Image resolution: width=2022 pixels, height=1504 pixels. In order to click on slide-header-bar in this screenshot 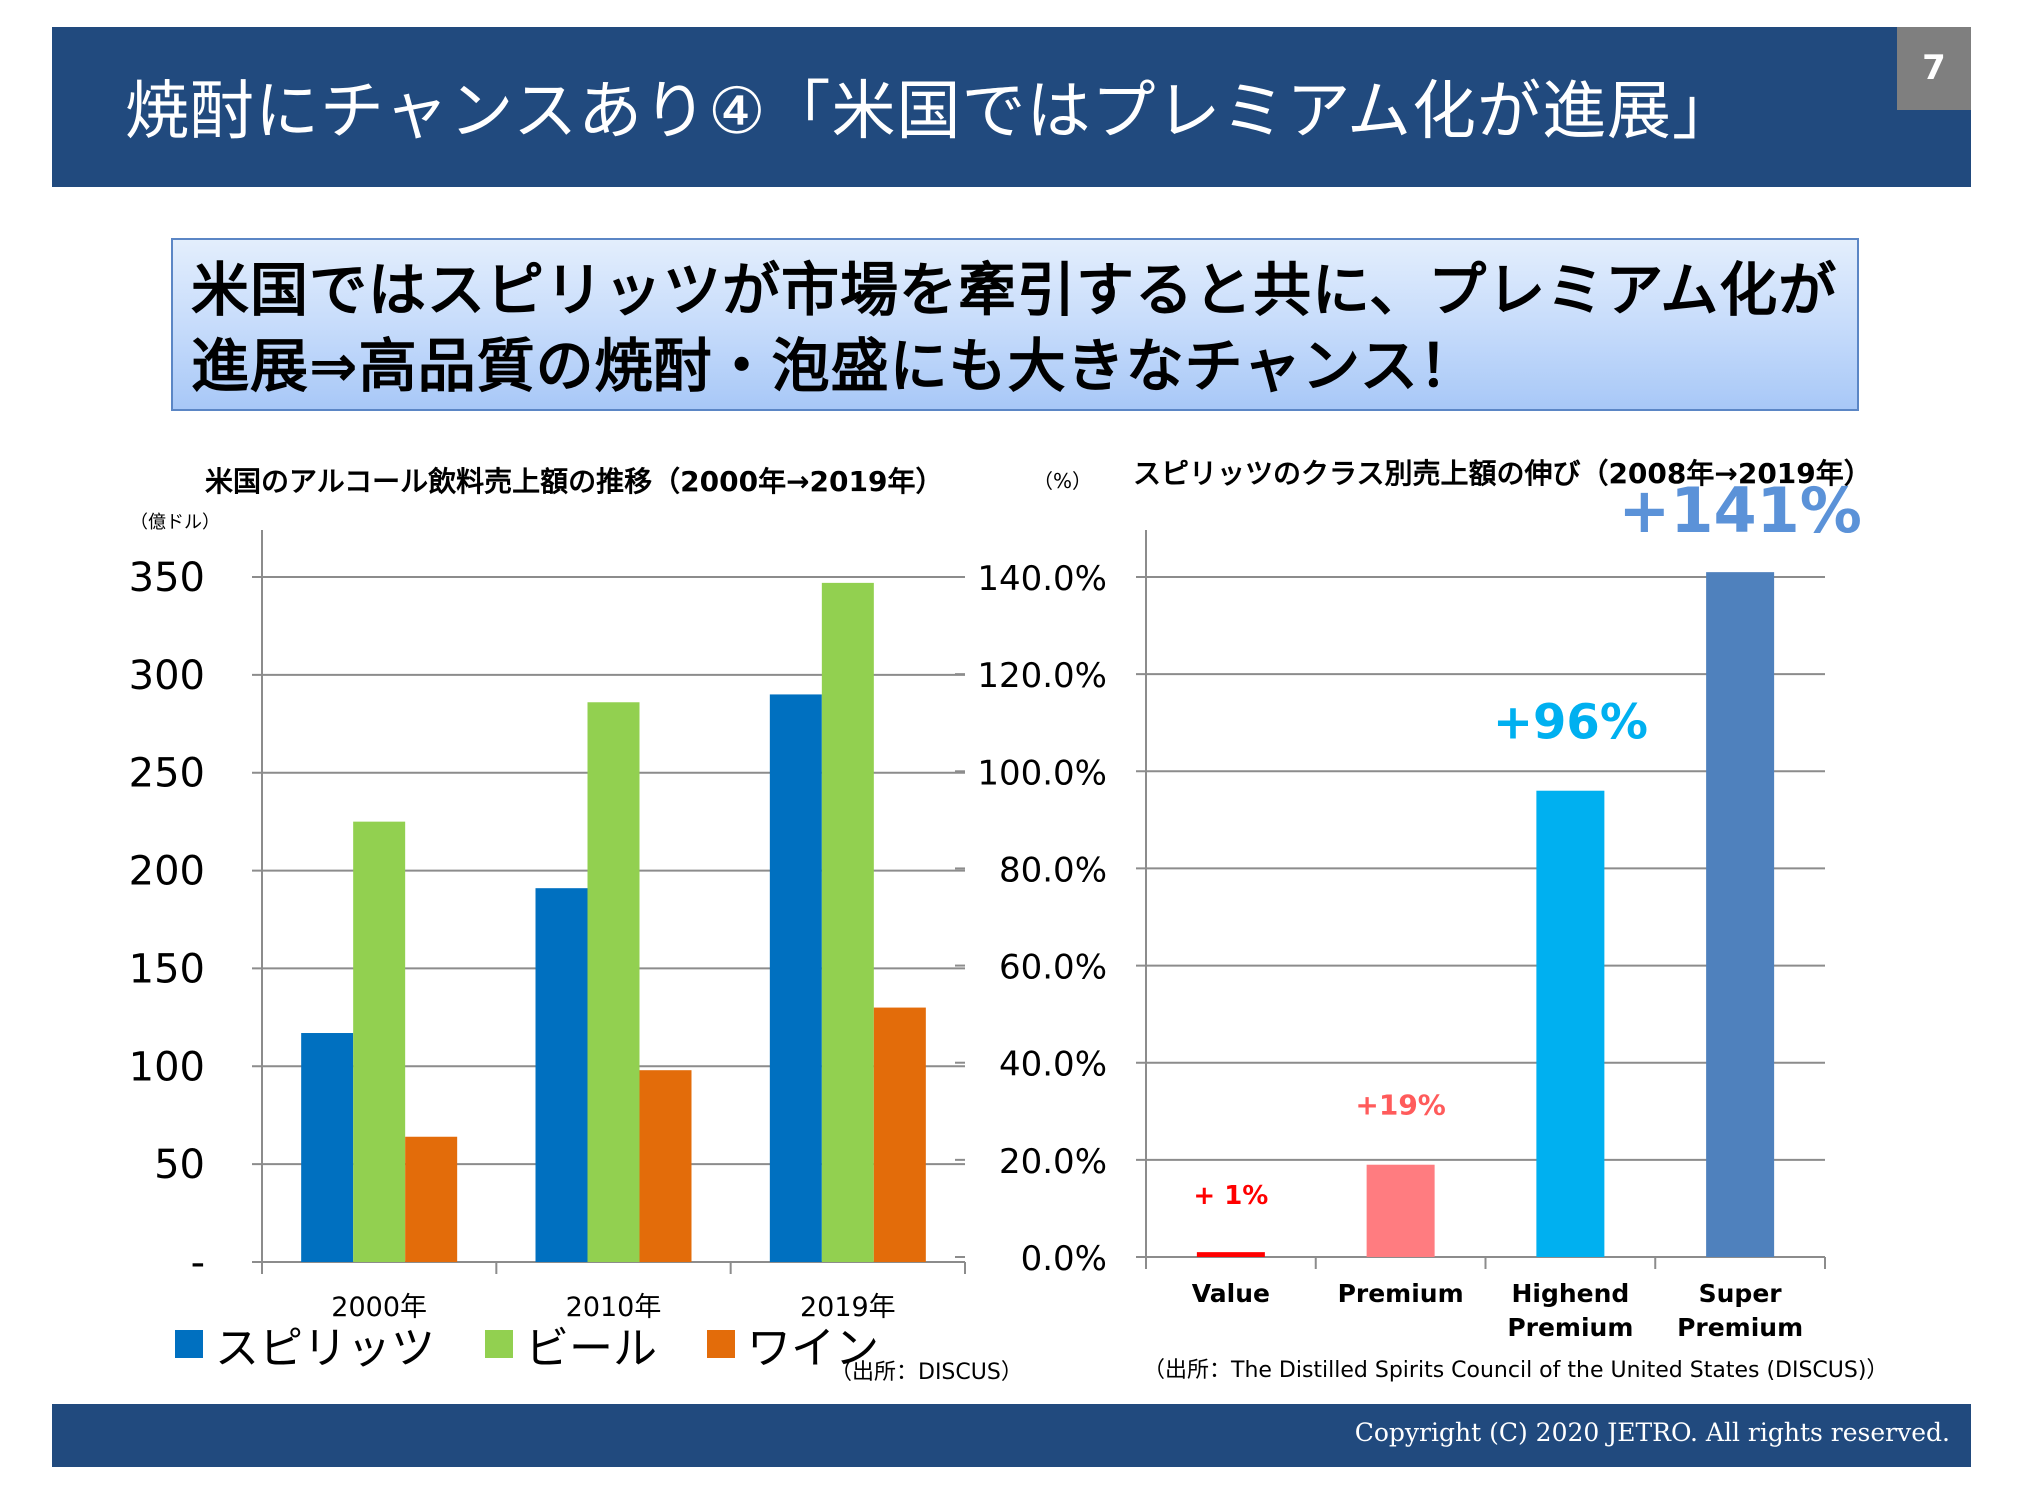, I will do `click(1011, 107)`.